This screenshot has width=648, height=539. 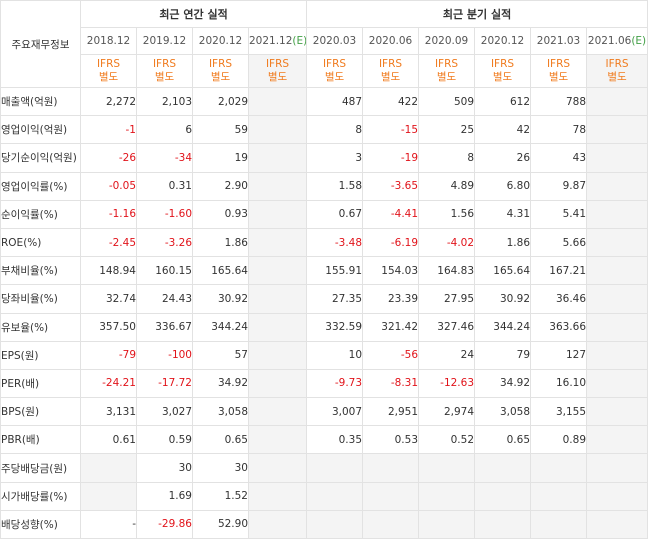 What do you see at coordinates (220, 468) in the screenshot?
I see `annual-value-cell: 30` at bounding box center [220, 468].